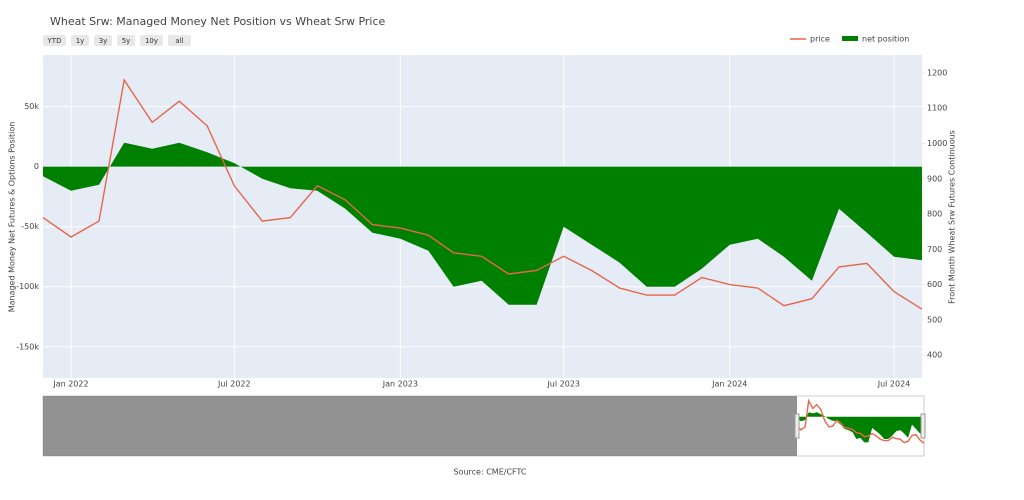 Image resolution: width=1024 pixels, height=500 pixels. I want to click on y2-tick-label: 500, so click(934, 319).